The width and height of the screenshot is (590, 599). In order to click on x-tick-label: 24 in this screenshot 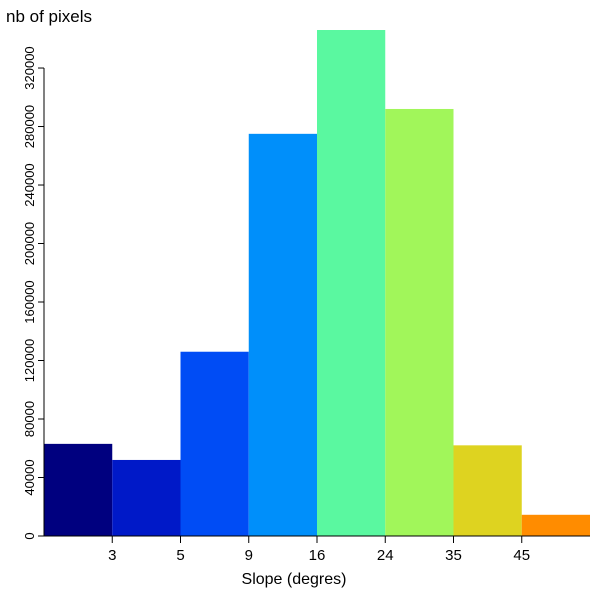, I will do `click(385, 555)`.